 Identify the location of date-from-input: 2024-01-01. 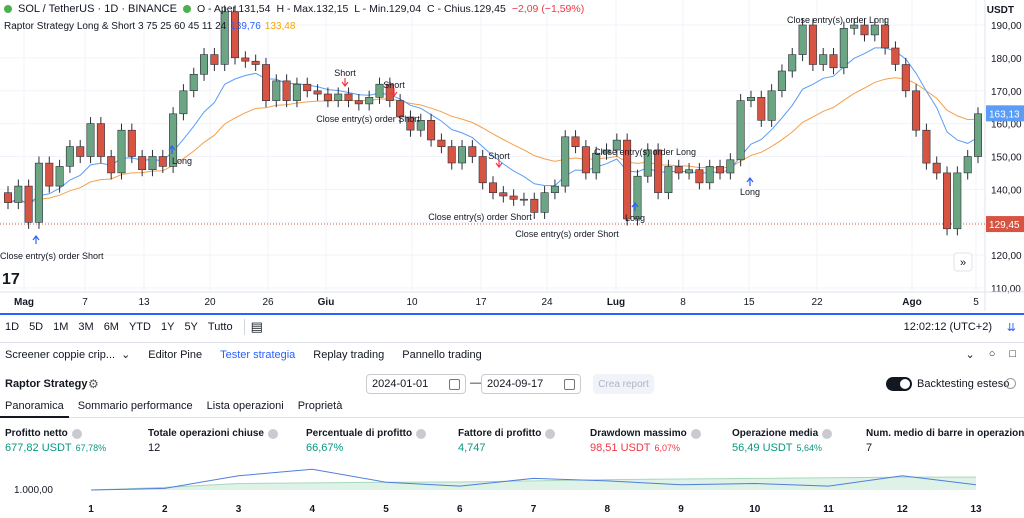
(416, 384).